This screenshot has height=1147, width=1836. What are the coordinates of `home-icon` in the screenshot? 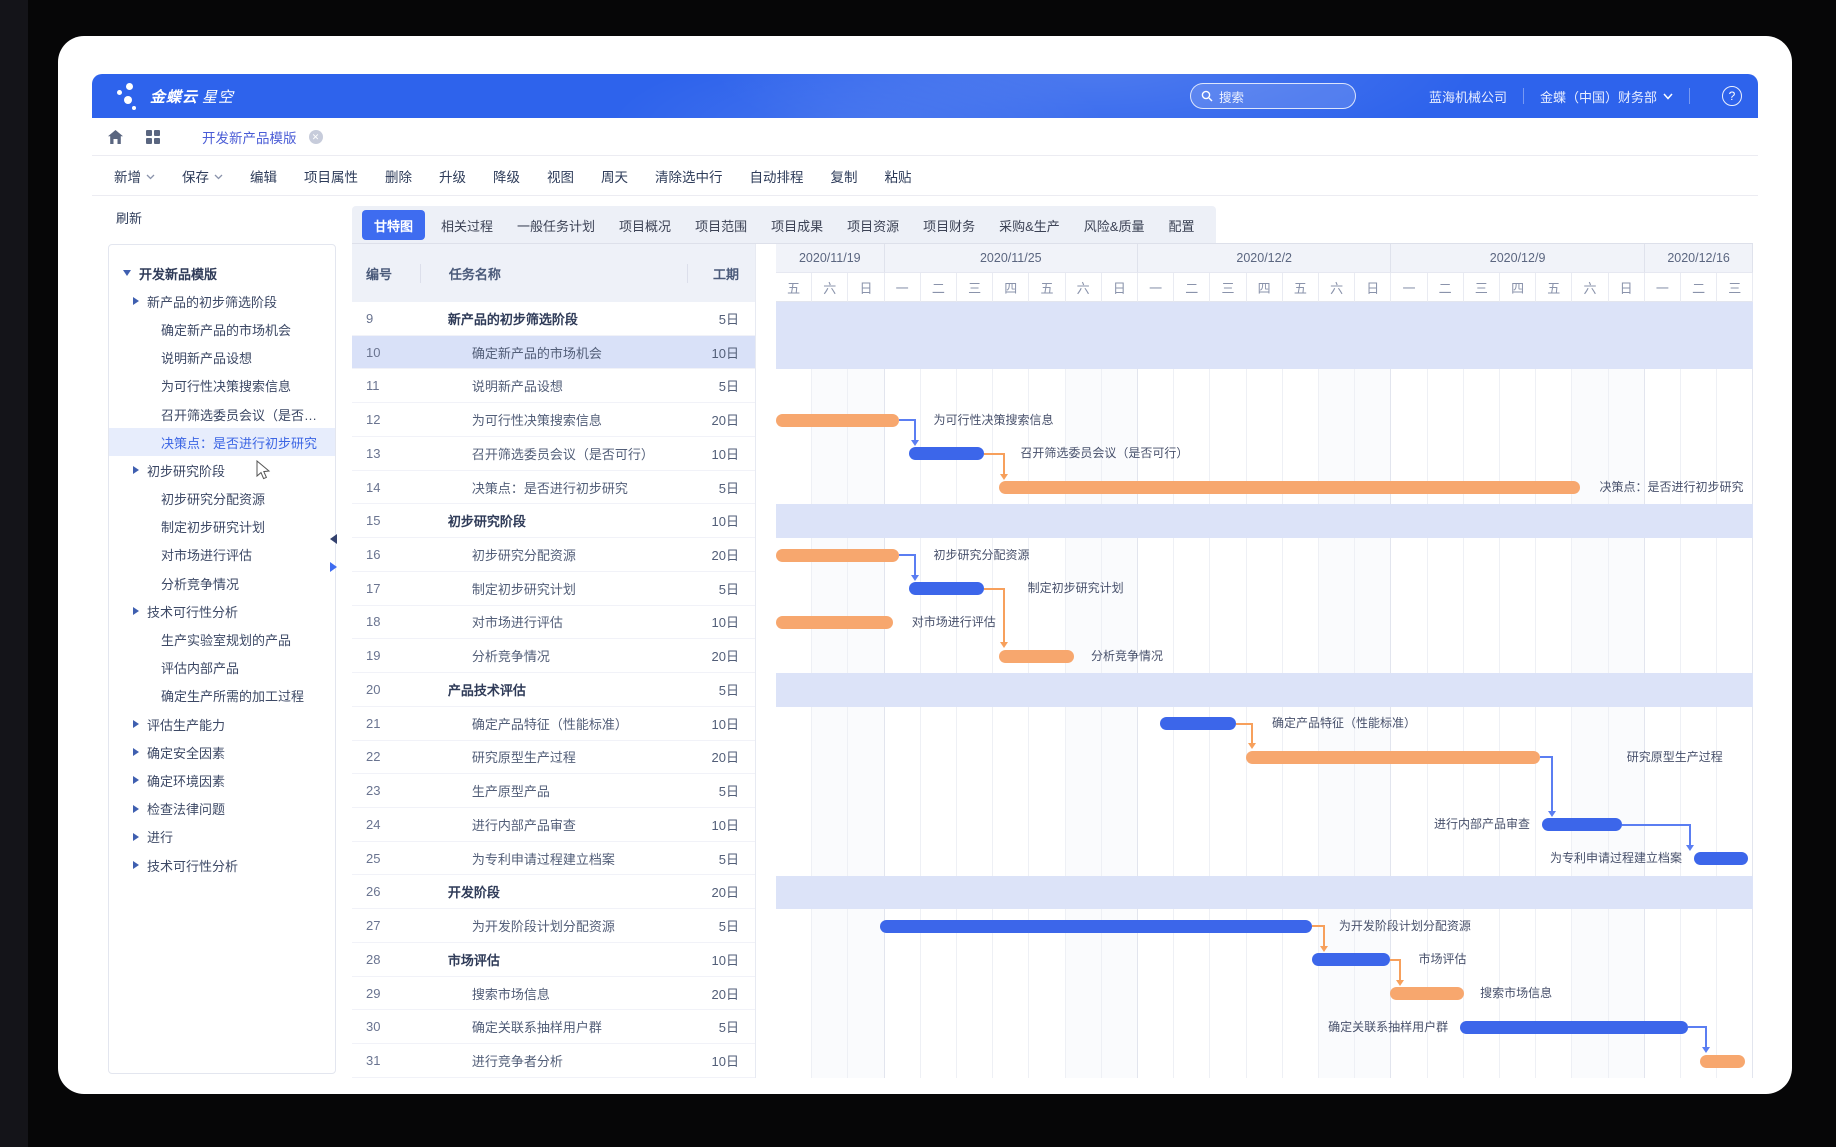 It's located at (115, 137).